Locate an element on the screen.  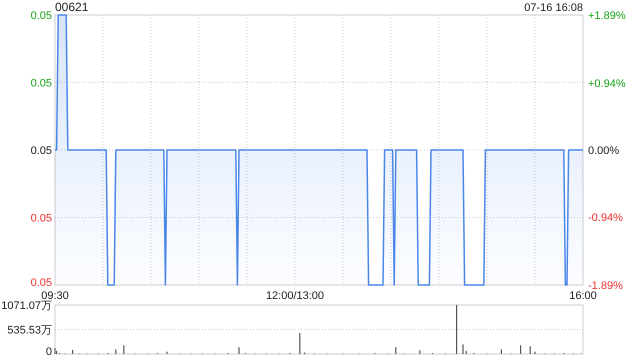
y2-tick-label: 0.00% is located at coordinates (604, 151).